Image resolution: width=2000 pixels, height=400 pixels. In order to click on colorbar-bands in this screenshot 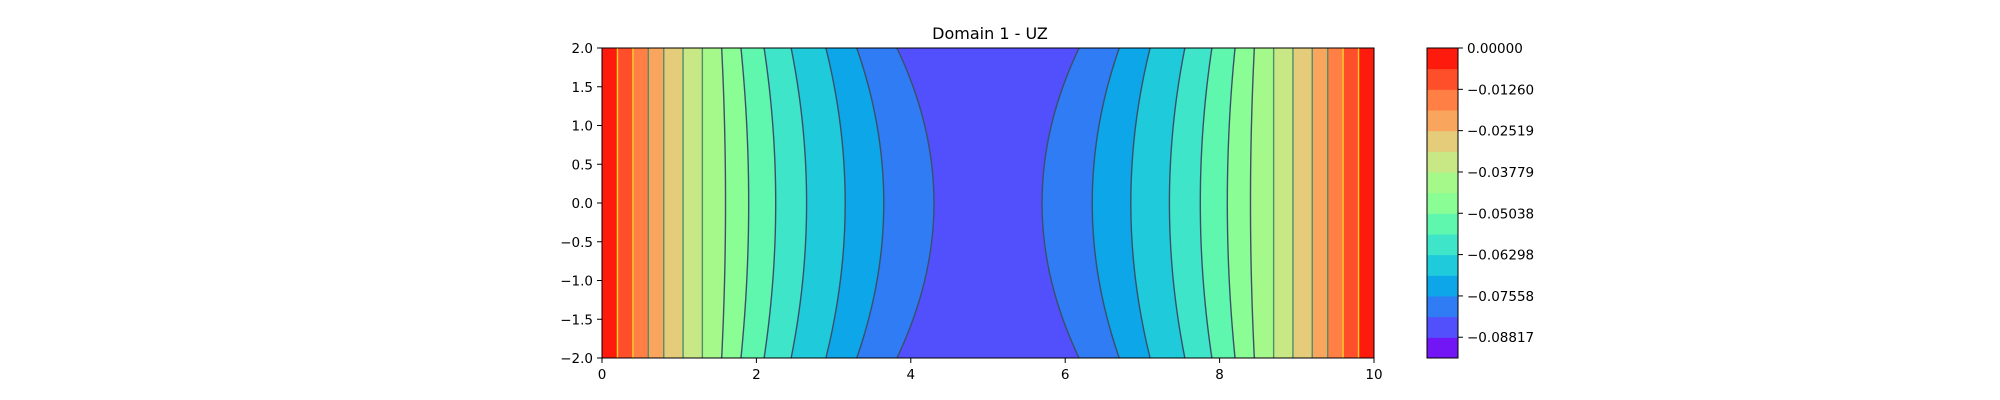, I will do `click(1442, 203)`.